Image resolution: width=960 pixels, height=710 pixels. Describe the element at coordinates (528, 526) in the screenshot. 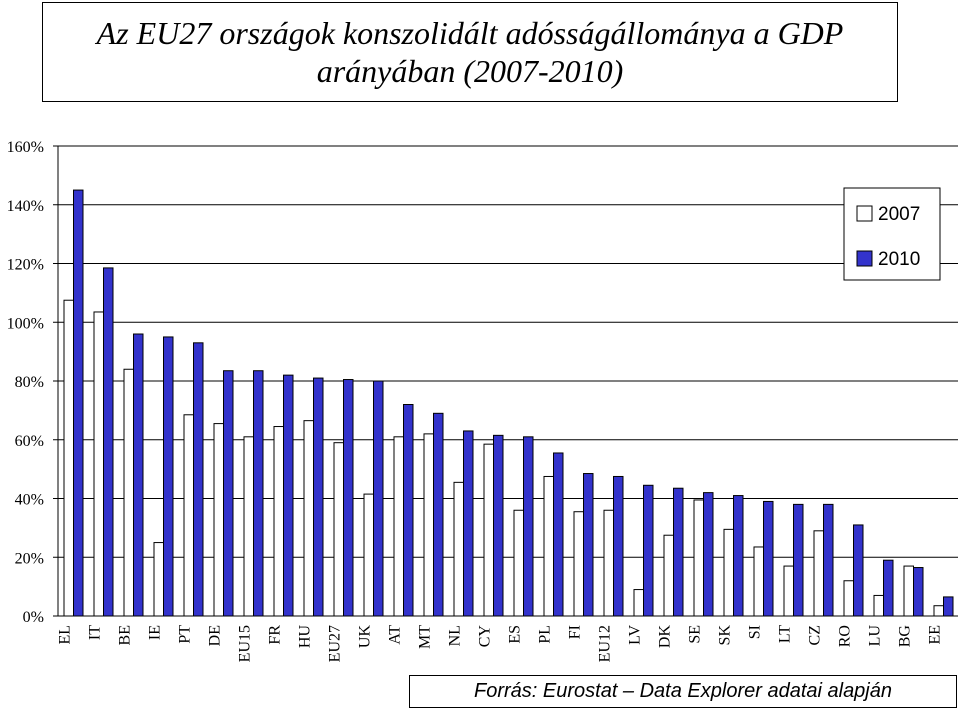

I see `bar-2010-es` at that location.